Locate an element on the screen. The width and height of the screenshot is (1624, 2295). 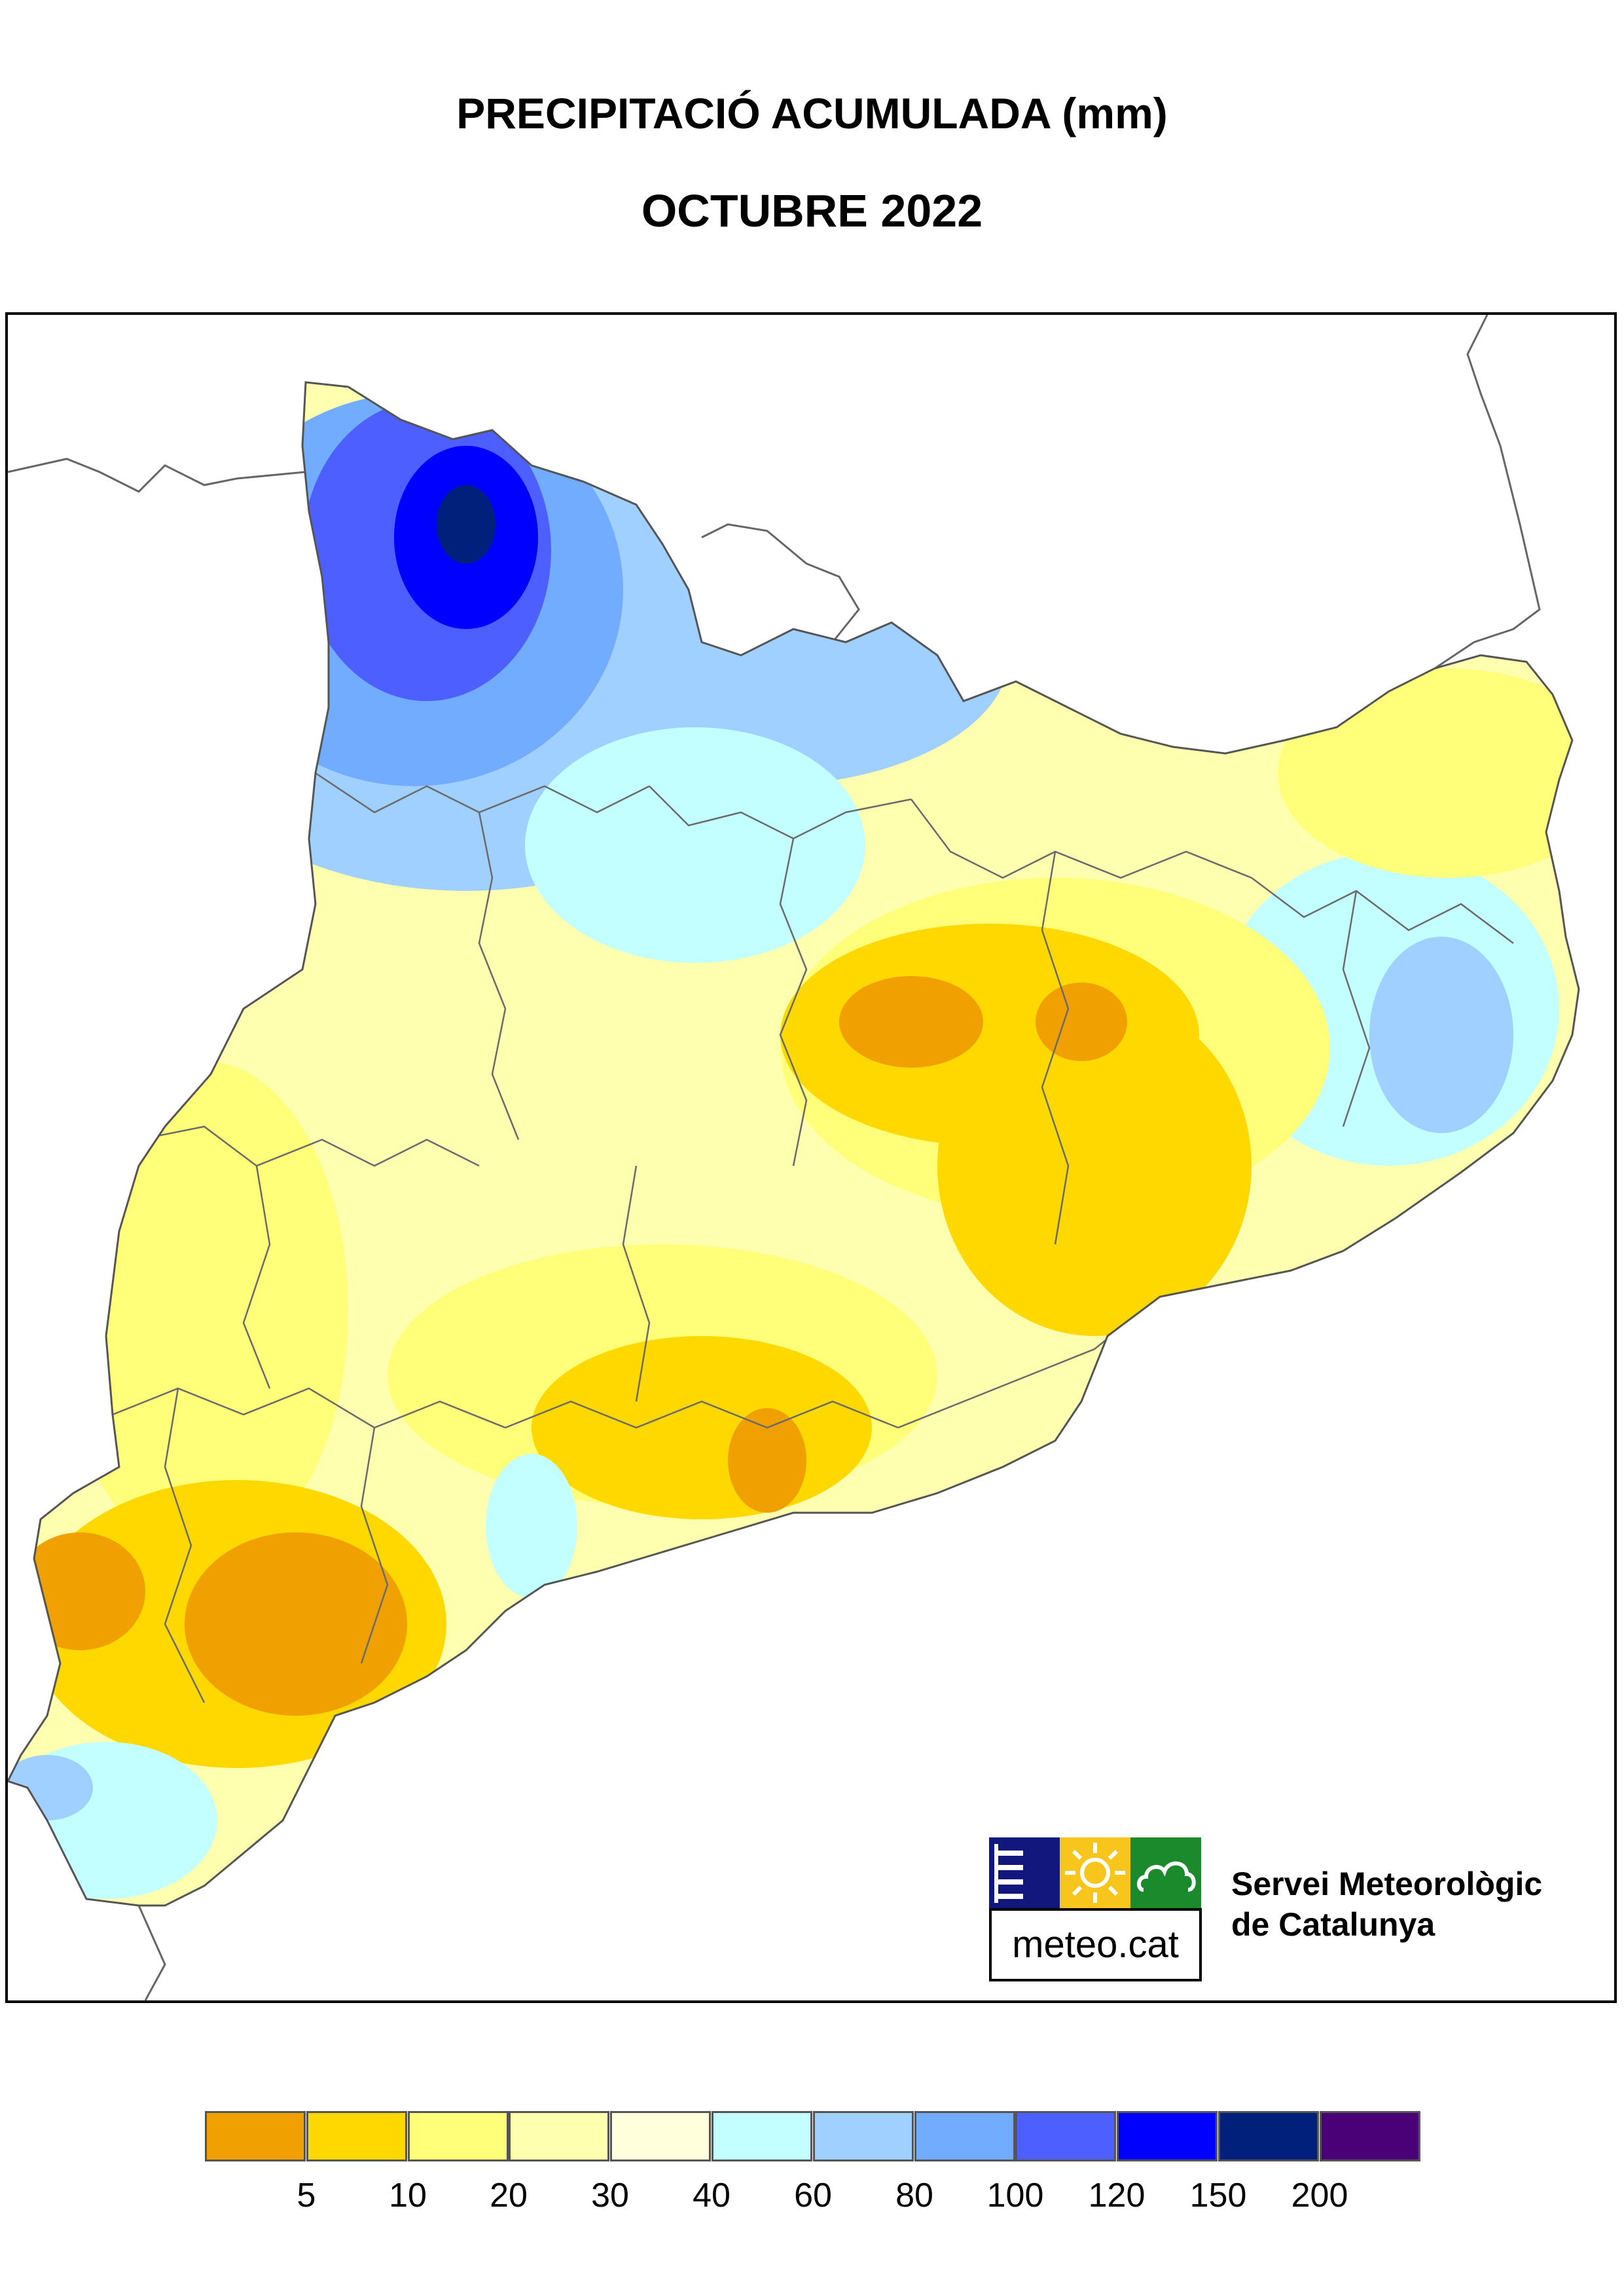
legend-label: 20 is located at coordinates (509, 2196).